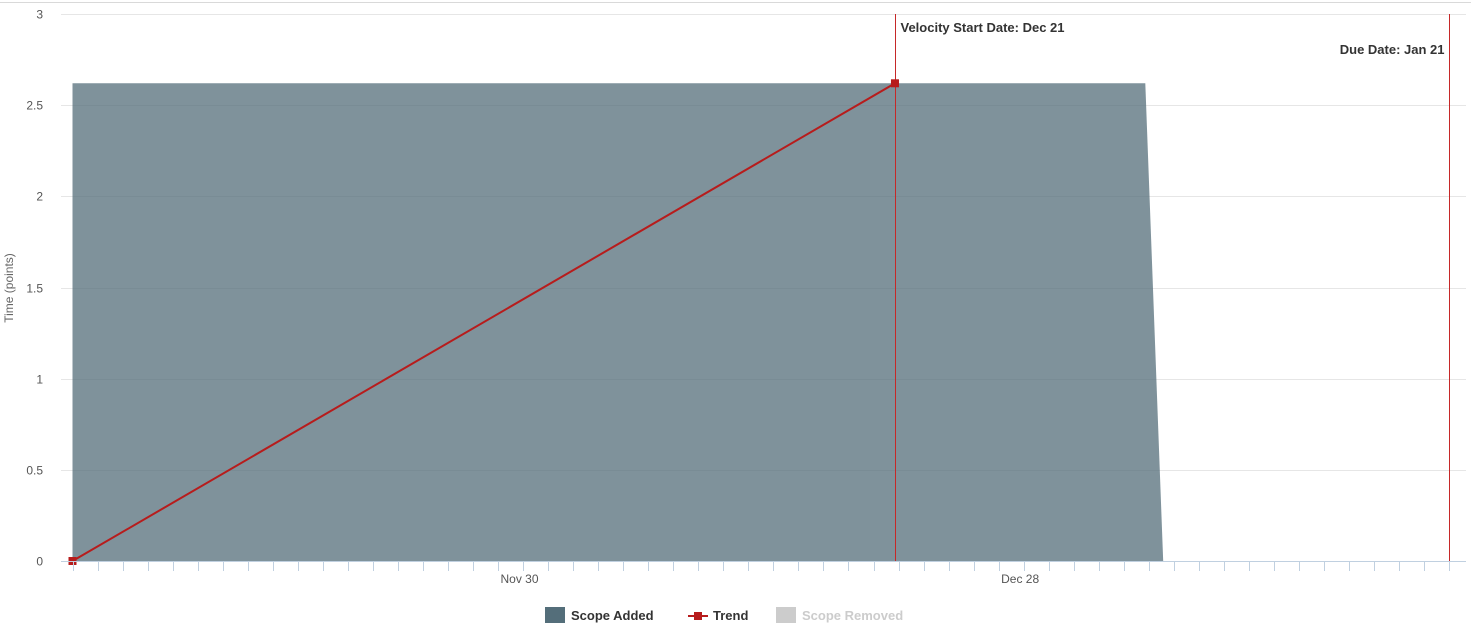 This screenshot has height=631, width=1471. I want to click on legend-label-scope-removed: Scope Removed, so click(852, 615).